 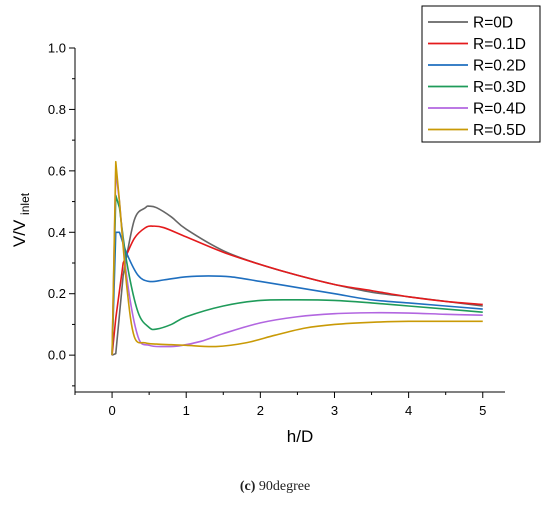 I want to click on legend-label: R=0.4D, so click(x=499, y=109).